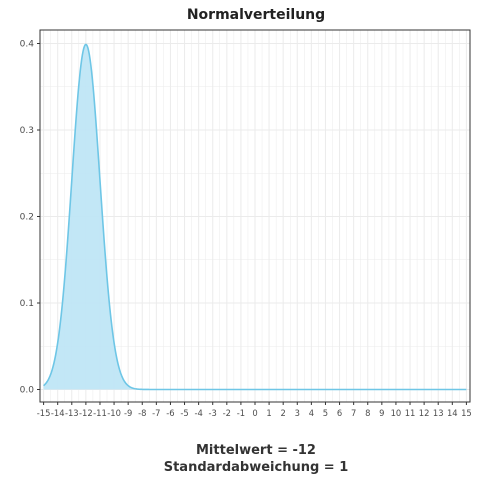  What do you see at coordinates (128, 413) in the screenshot?
I see `x-tick-label: -9` at bounding box center [128, 413].